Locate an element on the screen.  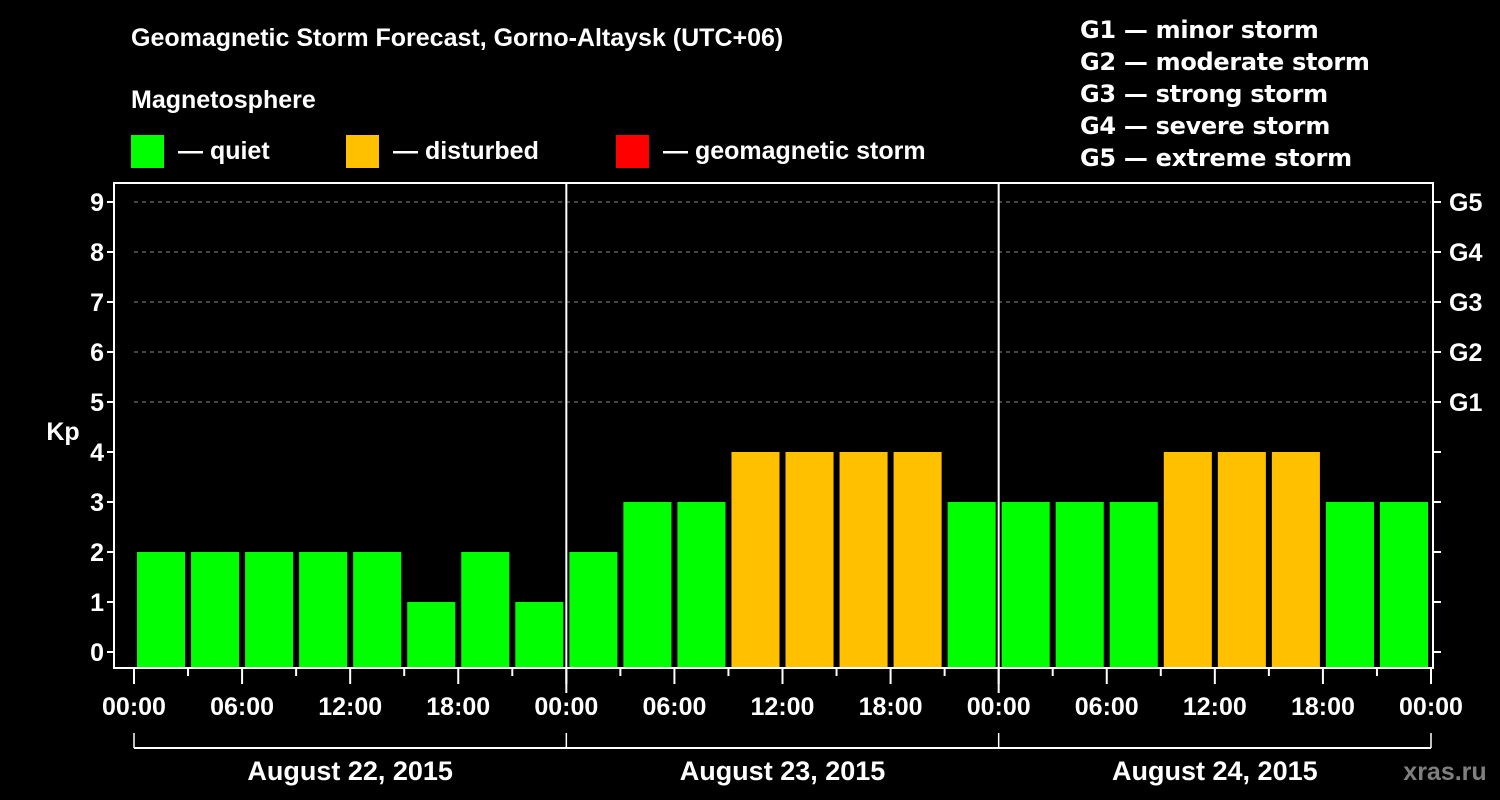
svg-text: 0 is located at coordinates (97, 653).